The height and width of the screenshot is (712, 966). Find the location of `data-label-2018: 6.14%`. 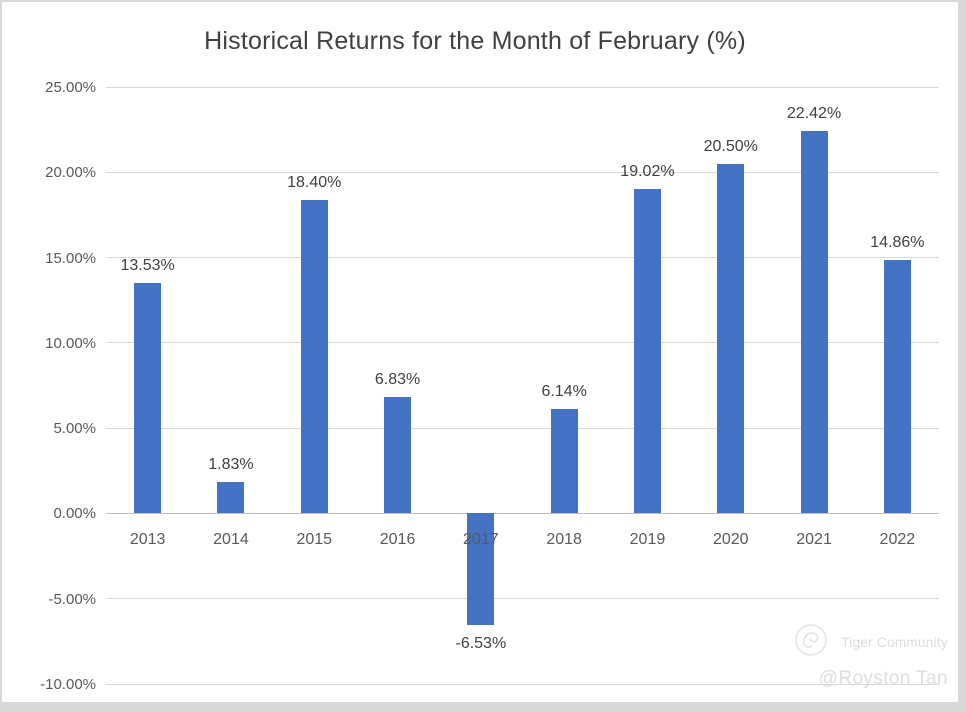

data-label-2018: 6.14% is located at coordinates (564, 391).